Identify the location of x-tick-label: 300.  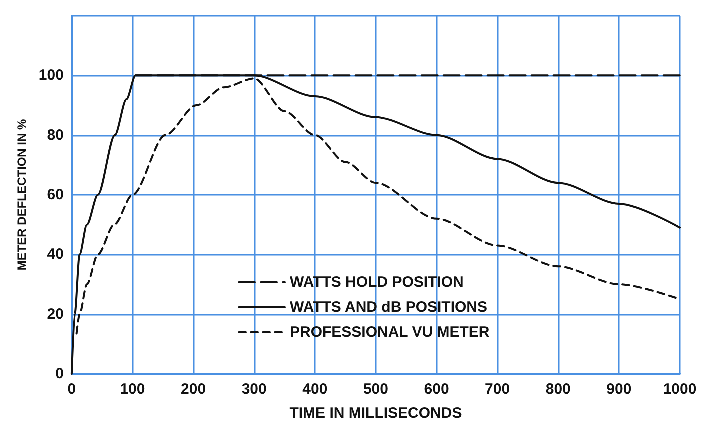
(254, 389).